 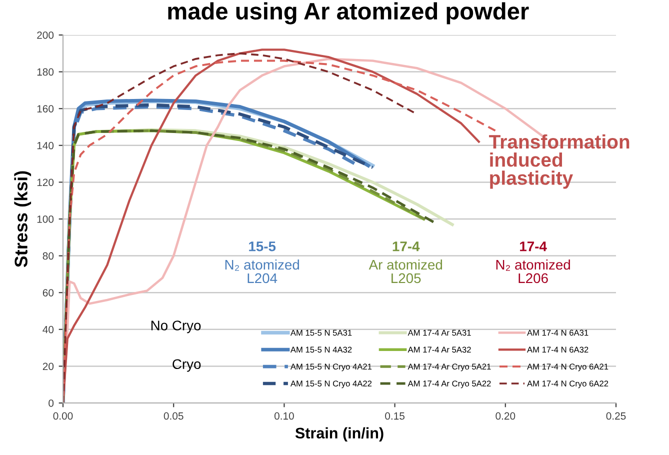 I want to click on y-tick-label: 0, so click(x=51, y=403).